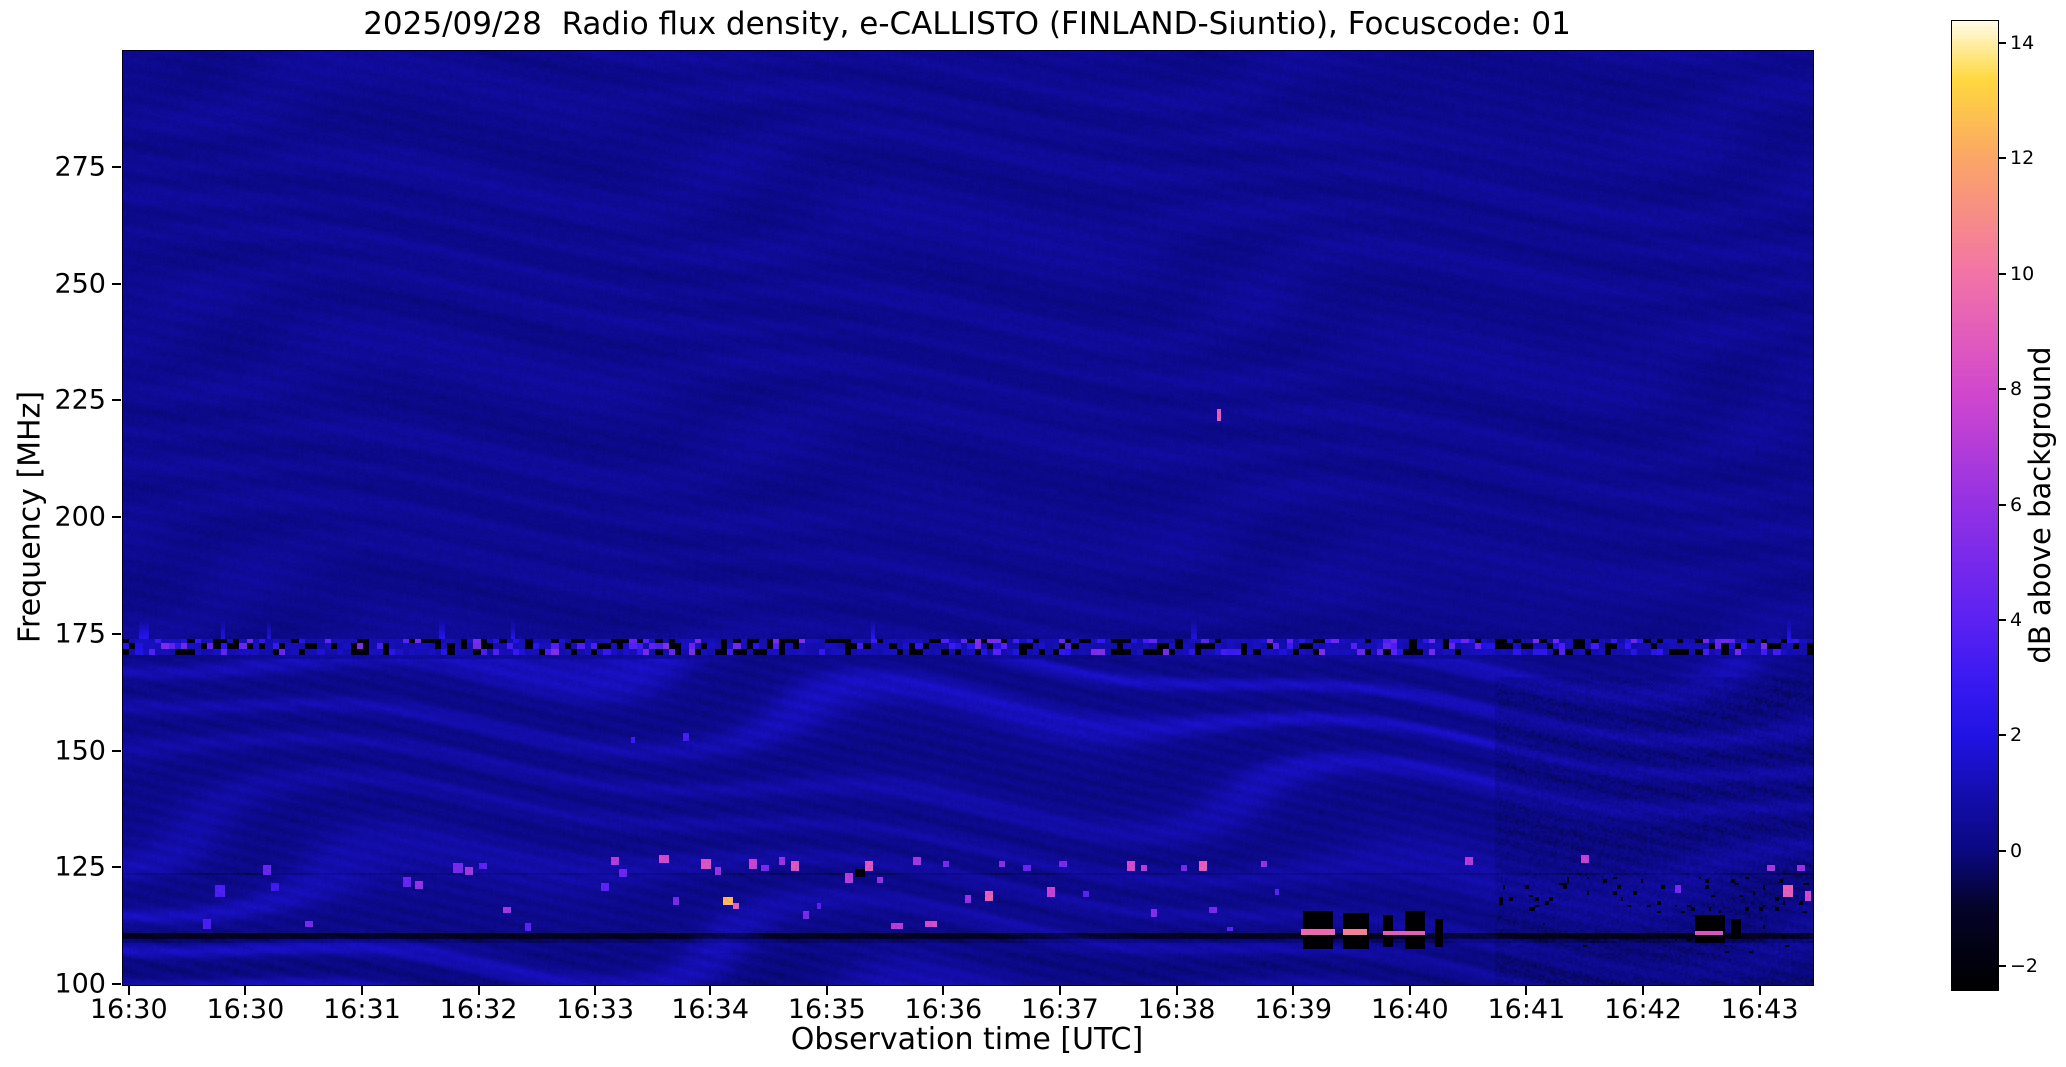 This screenshot has height=1067, width=2066. What do you see at coordinates (1293, 1009) in the screenshot?
I see `x-tick-label: 16:39` at bounding box center [1293, 1009].